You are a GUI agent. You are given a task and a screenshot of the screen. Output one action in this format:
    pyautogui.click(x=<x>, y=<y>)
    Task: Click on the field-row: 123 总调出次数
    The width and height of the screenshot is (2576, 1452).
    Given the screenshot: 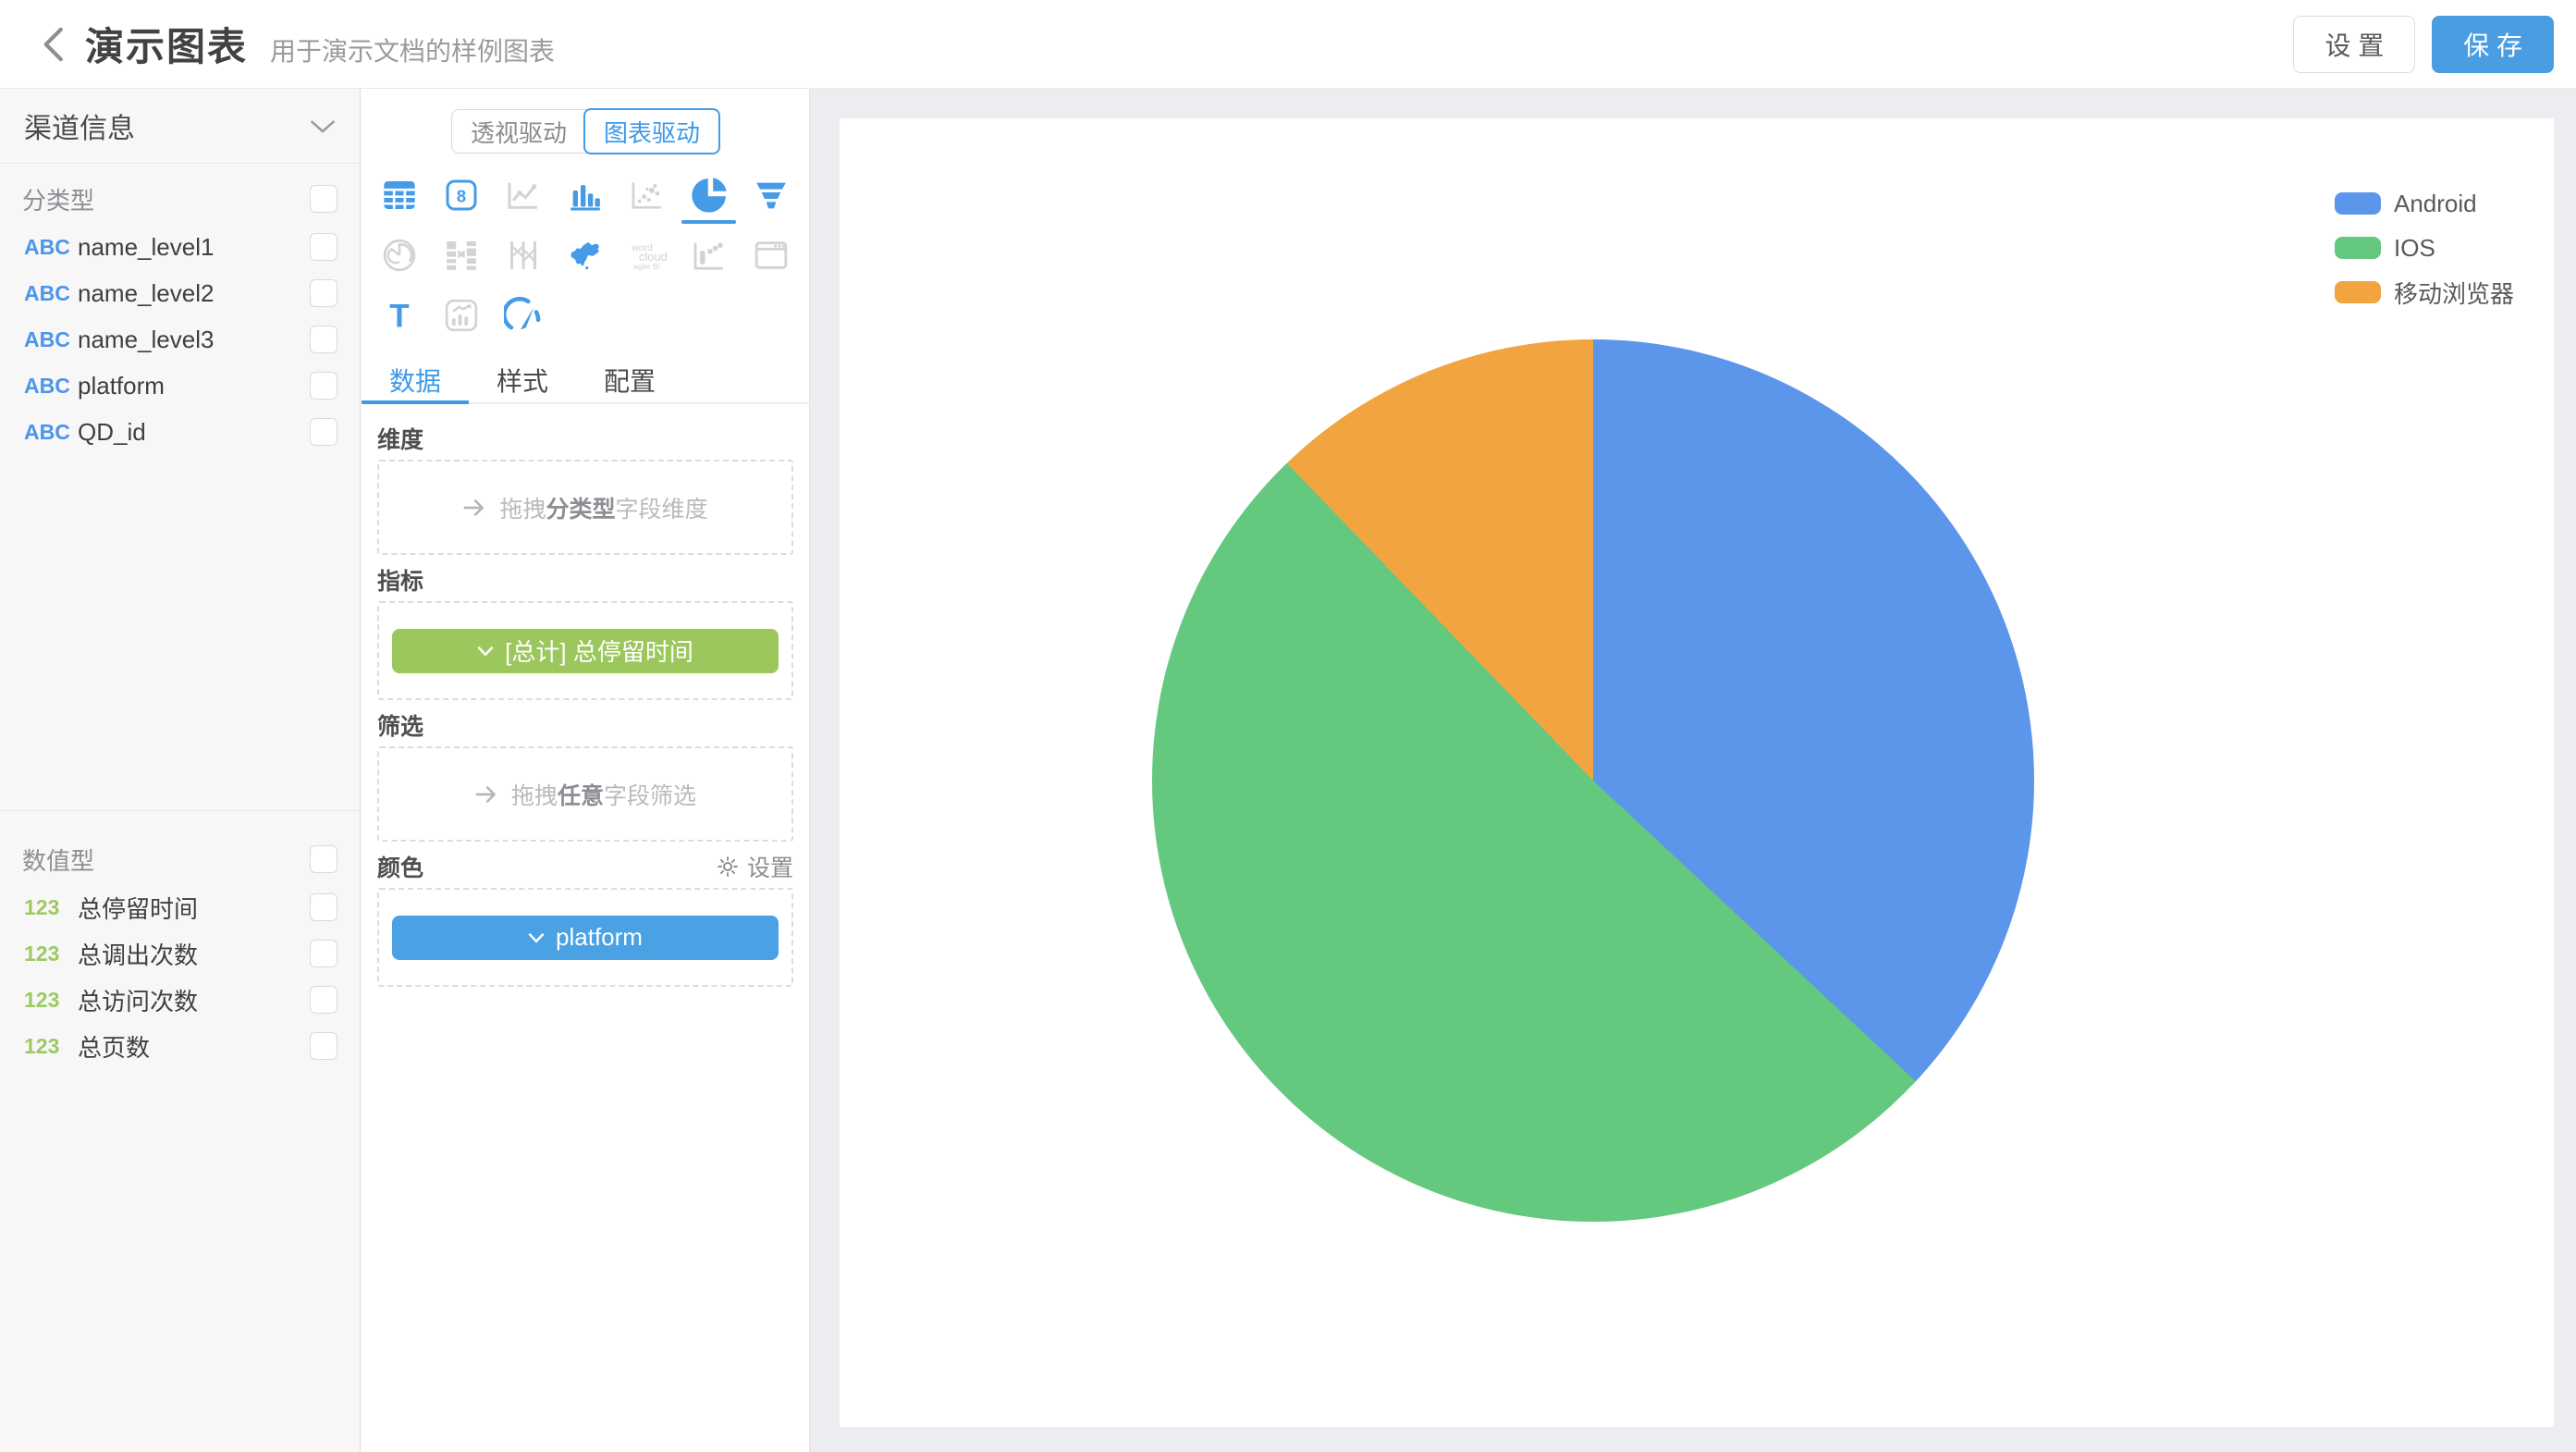 What is the action you would take?
    pyautogui.click(x=180, y=953)
    